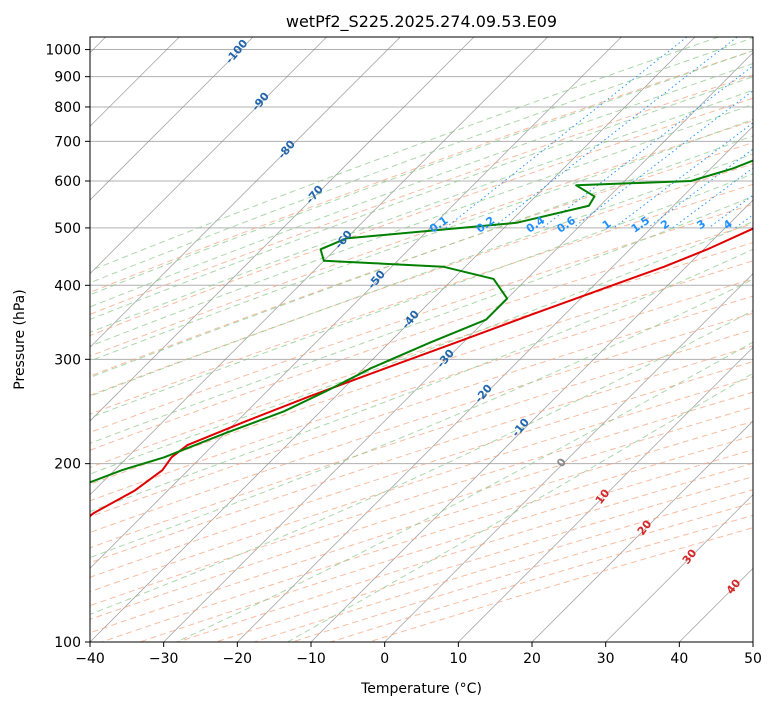 This screenshot has height=708, width=775. I want to click on x-tick-label: −30, so click(164, 659).